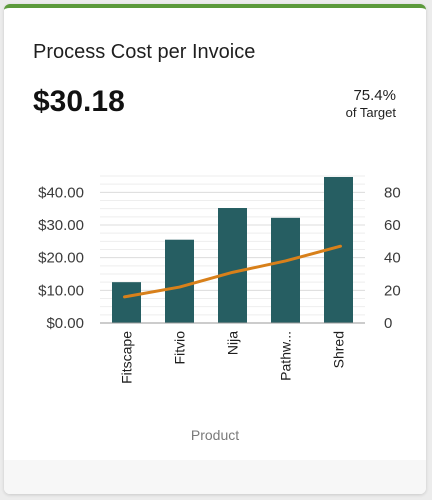 This screenshot has height=500, width=432. Describe the element at coordinates (215, 477) in the screenshot. I see `card-footer` at that location.